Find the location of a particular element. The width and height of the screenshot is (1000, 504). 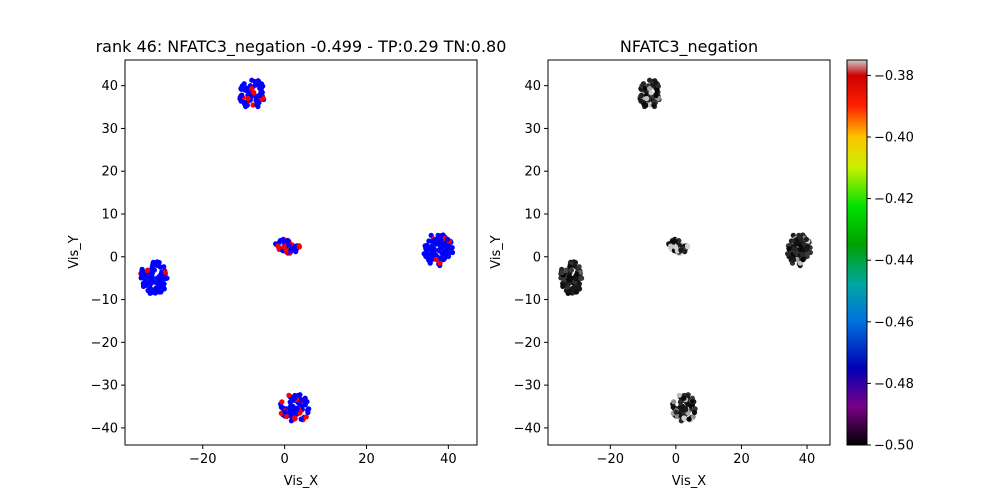

colorbar-tick-label: −0.40 is located at coordinates (894, 138).